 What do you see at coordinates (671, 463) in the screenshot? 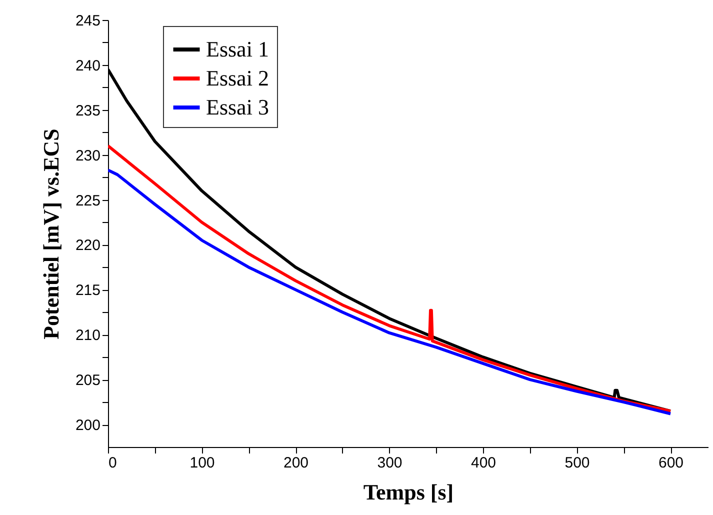
I see `x-tick-label: 600` at bounding box center [671, 463].